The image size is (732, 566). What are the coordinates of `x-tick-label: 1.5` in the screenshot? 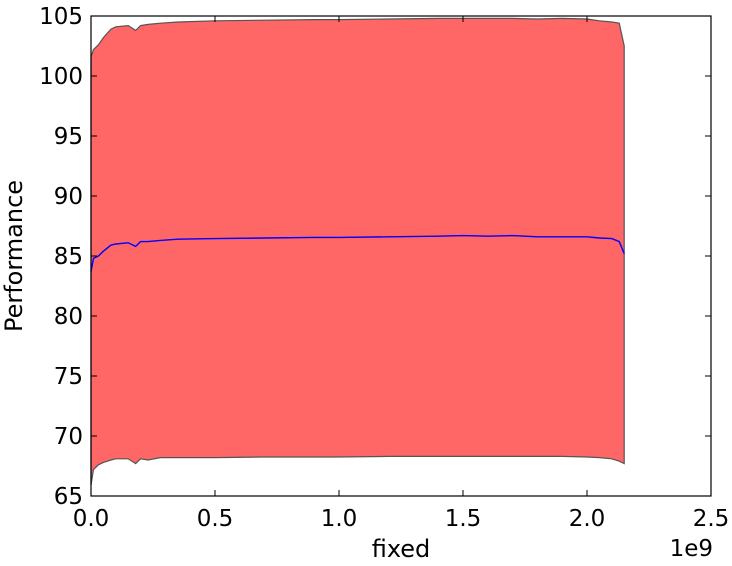 It's located at (463, 519).